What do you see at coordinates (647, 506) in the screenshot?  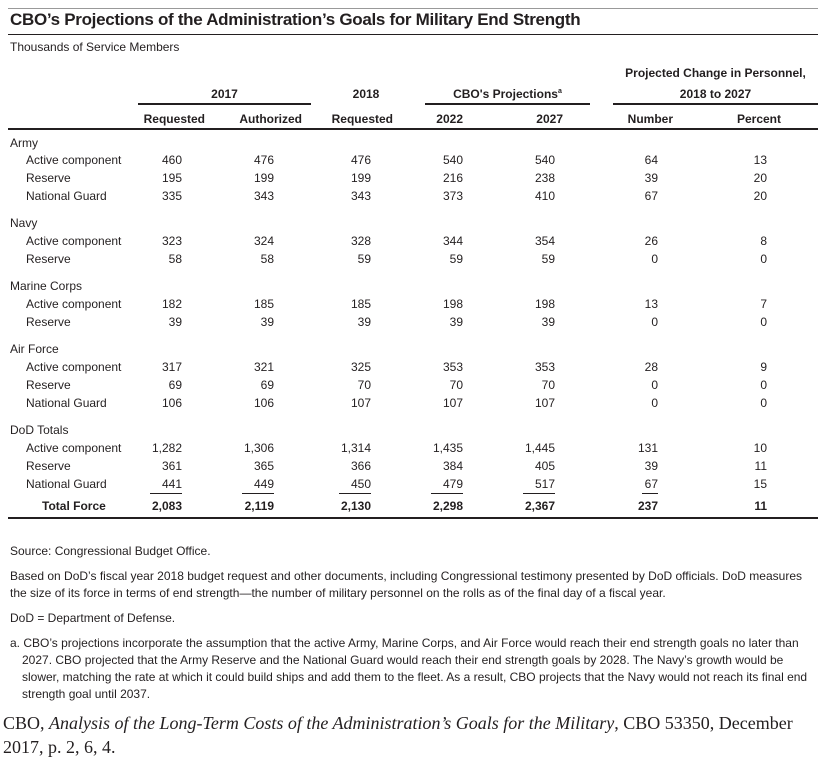 I see `cell-value: 237` at bounding box center [647, 506].